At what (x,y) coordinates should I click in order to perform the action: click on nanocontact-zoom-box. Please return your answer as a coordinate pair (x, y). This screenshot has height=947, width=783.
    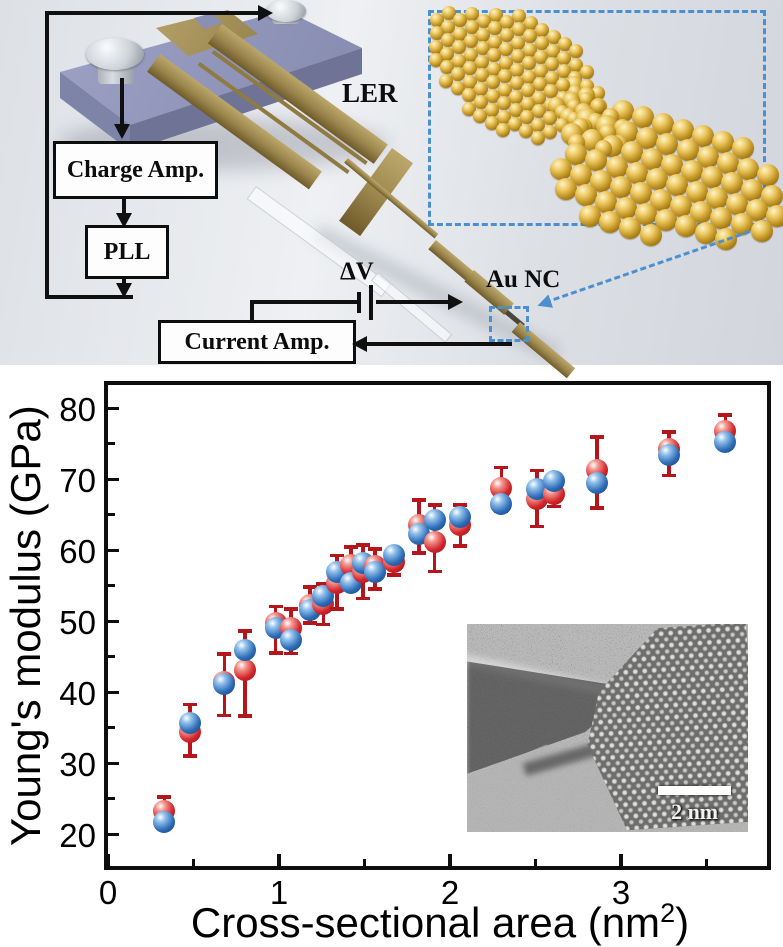
    Looking at the image, I should click on (509, 324).